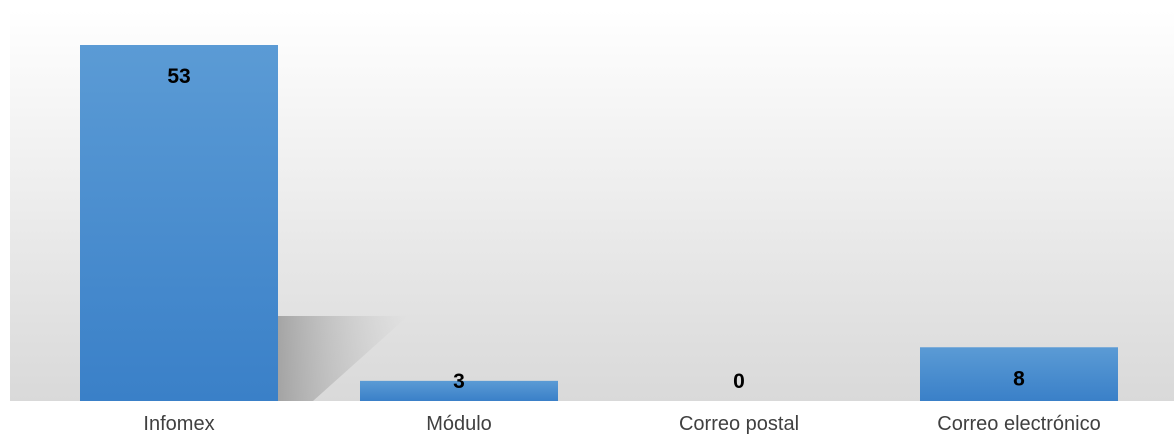 The image size is (1174, 441). What do you see at coordinates (179, 223) in the screenshot?
I see `bar-infomex` at bounding box center [179, 223].